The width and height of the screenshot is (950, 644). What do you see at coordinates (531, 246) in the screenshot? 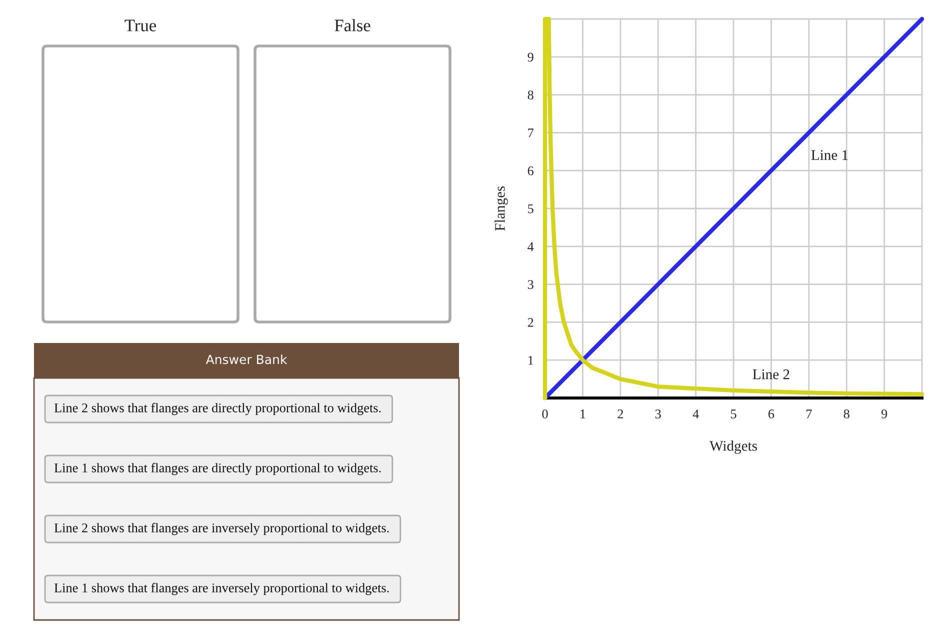
I see `y-tick-label: 4` at bounding box center [531, 246].